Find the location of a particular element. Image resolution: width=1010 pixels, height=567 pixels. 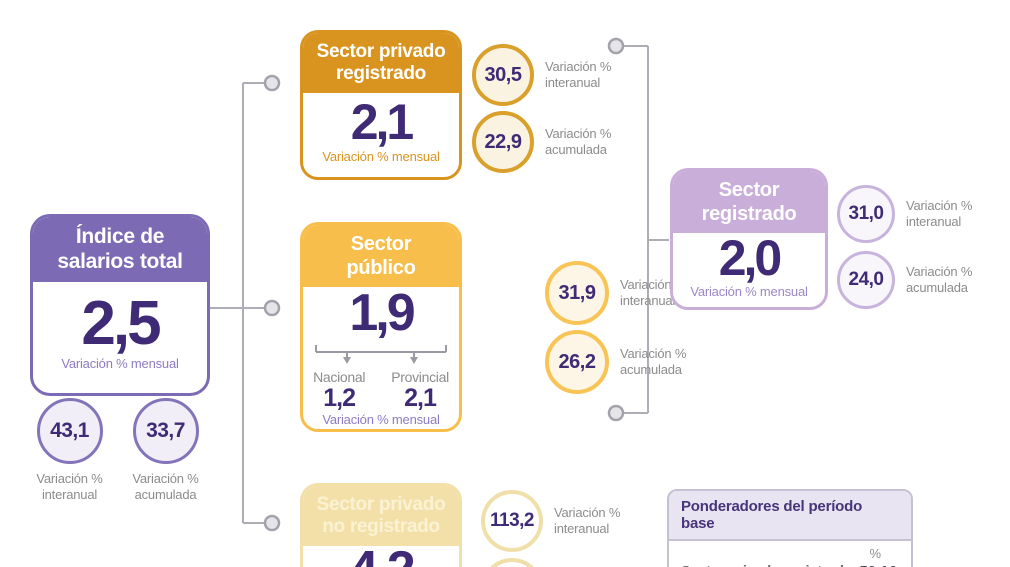

registrado-accumulated-stat: 24,0 Variación % acumulada is located at coordinates (904, 280).